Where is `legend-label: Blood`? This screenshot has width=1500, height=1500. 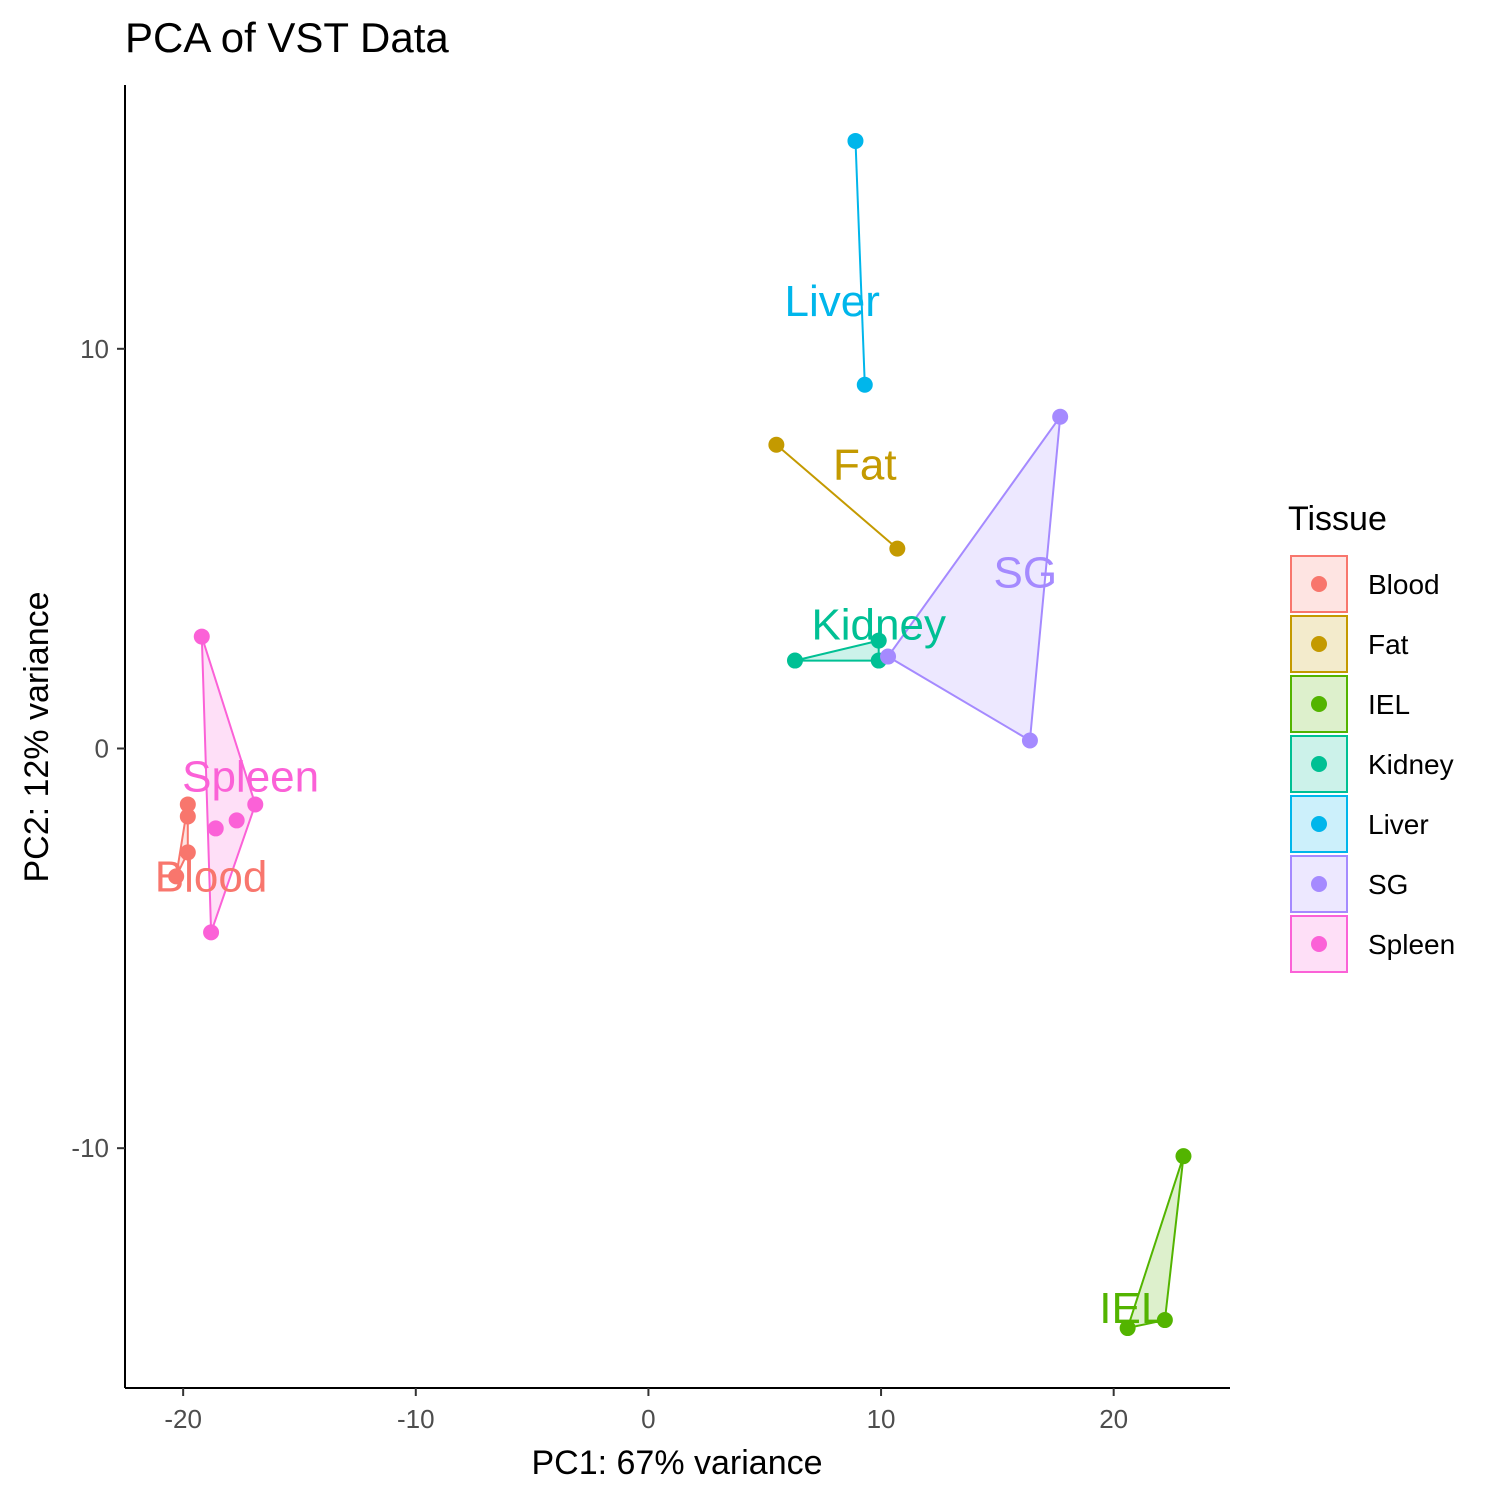
legend-label: Blood is located at coordinates (1404, 584).